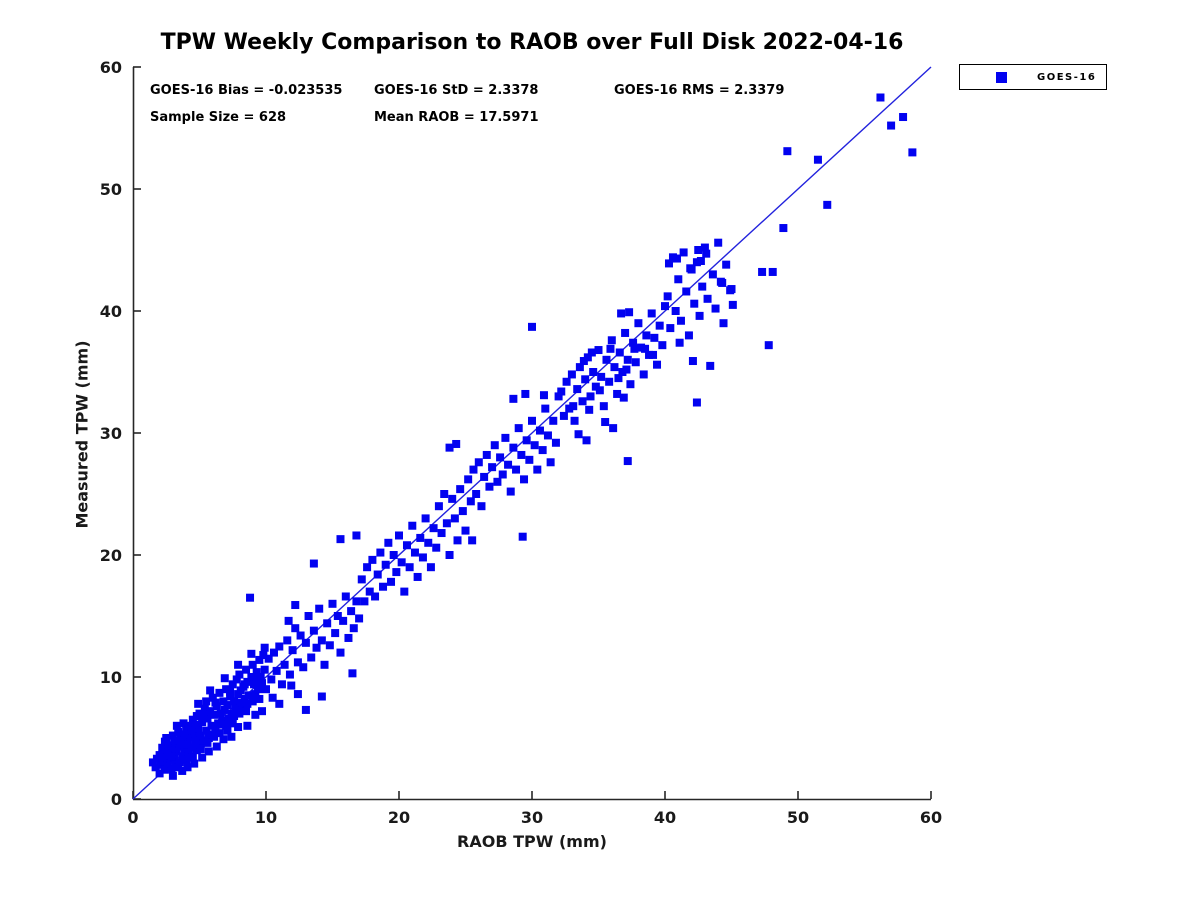 This screenshot has width=1200, height=900. What do you see at coordinates (266, 817) in the screenshot?
I see `x-tick-label: 10` at bounding box center [266, 817].